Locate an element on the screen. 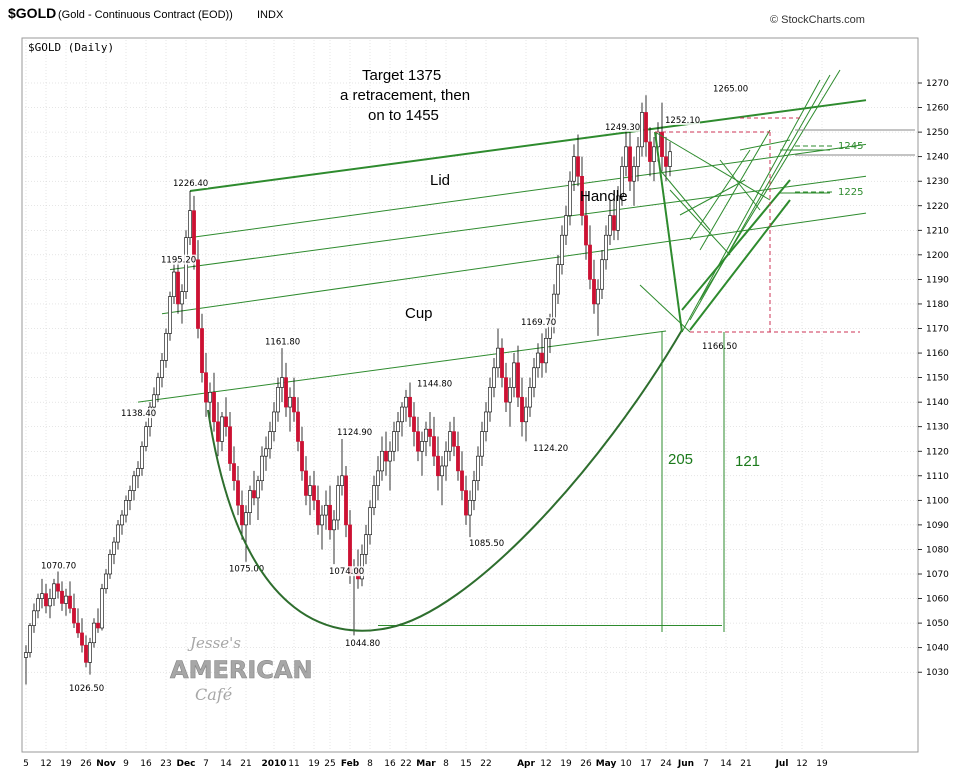 The width and height of the screenshot is (972, 779). y-tick-label: 1210 is located at coordinates (937, 231).